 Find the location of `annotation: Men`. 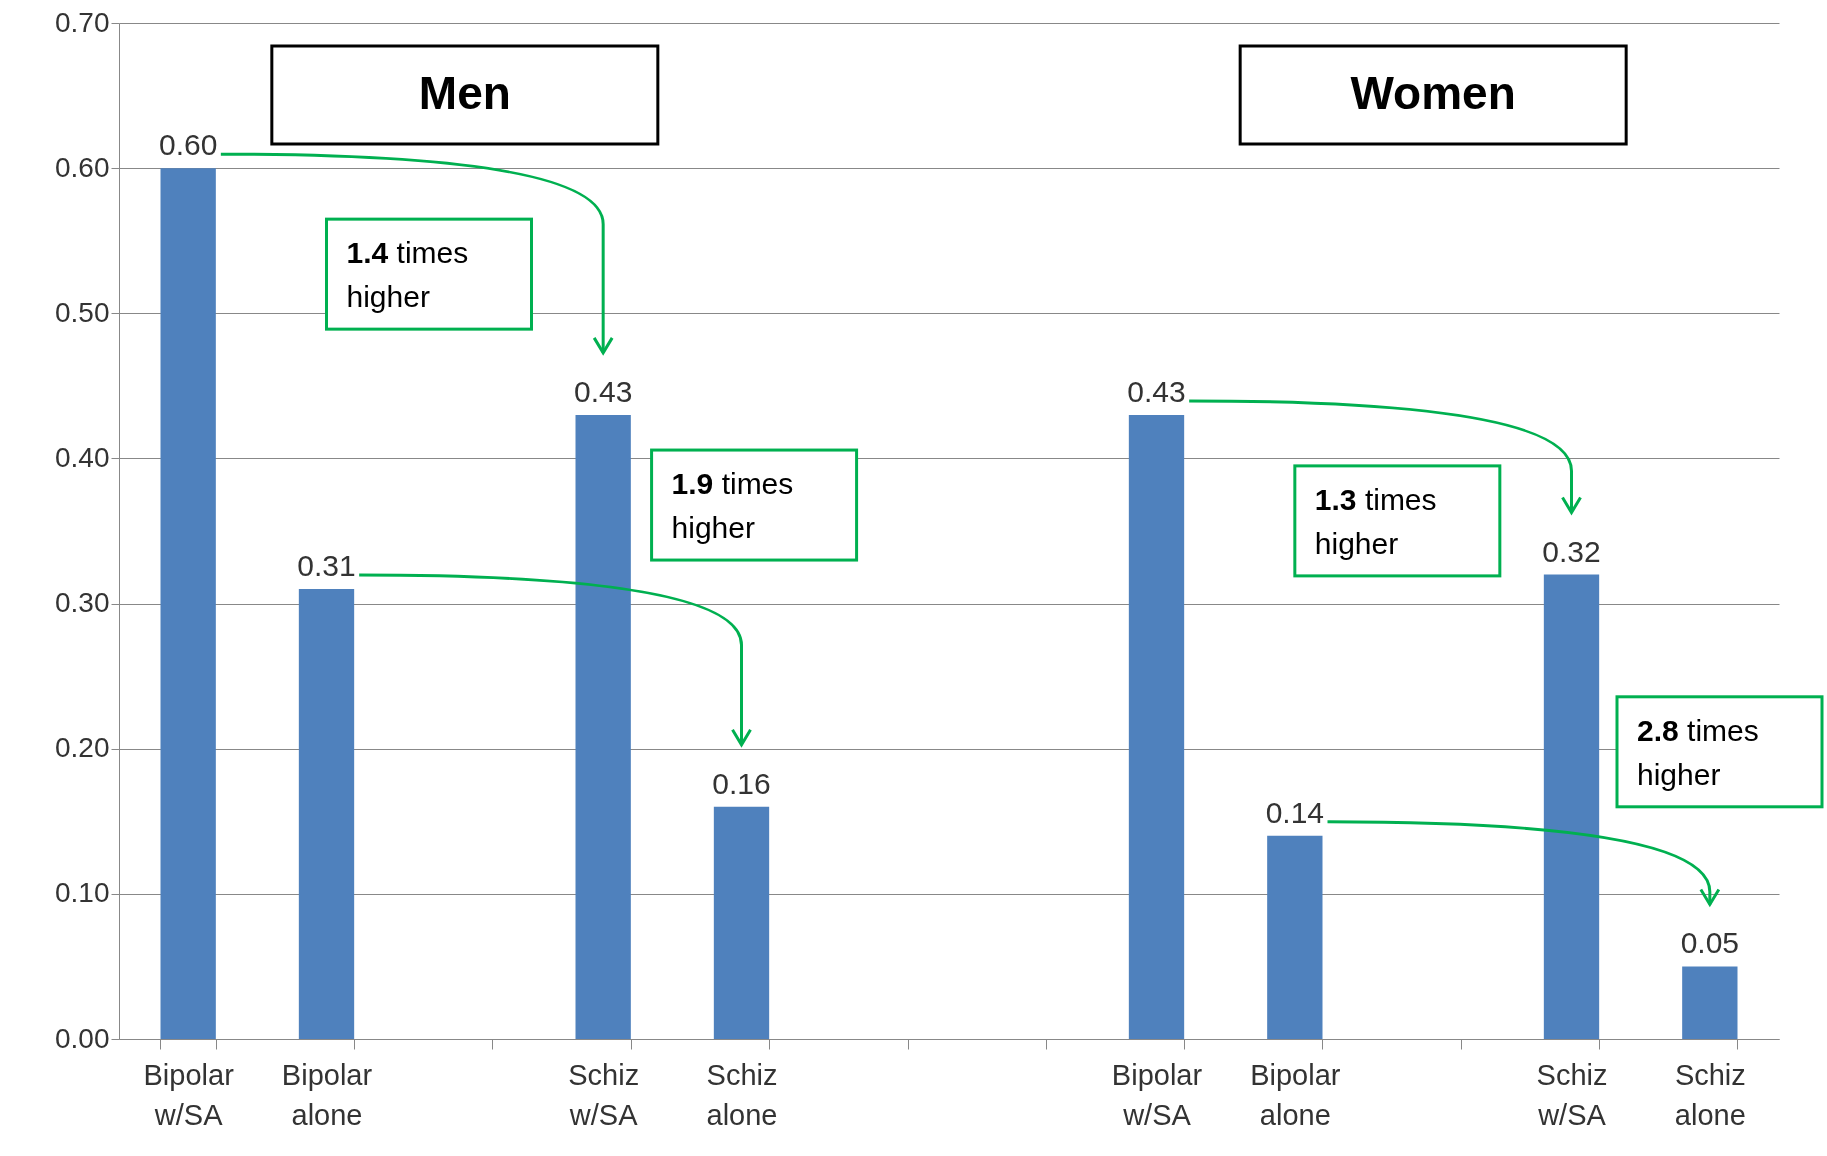

annotation: Men is located at coordinates (464, 93).